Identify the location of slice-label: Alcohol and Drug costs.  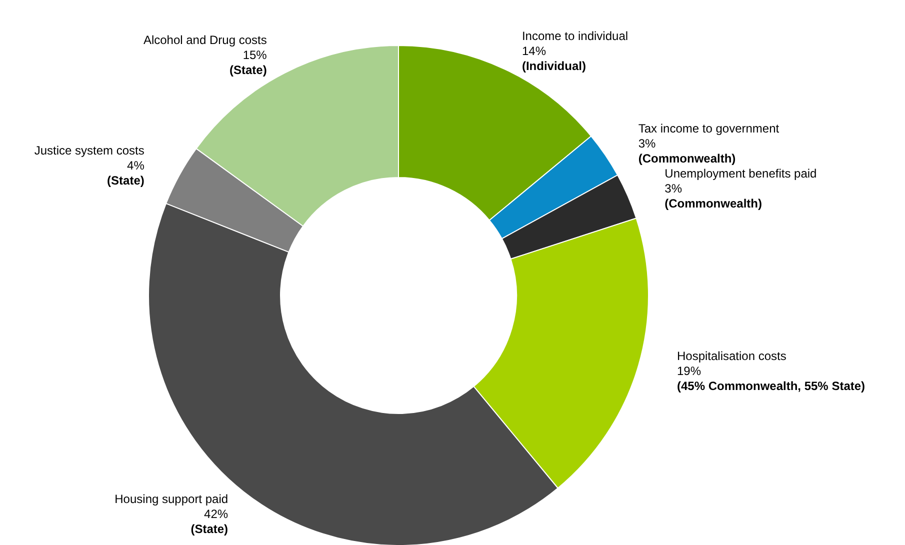
(205, 39).